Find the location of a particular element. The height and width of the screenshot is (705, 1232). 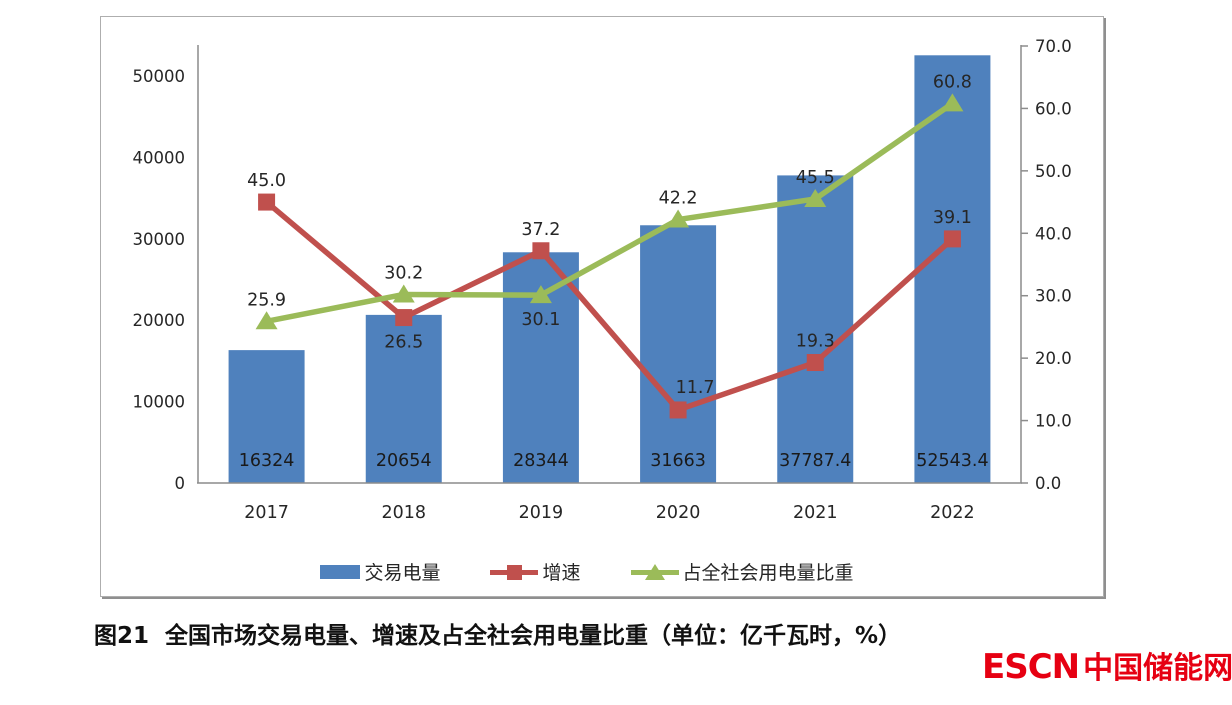

logo-latin-text: ESCN is located at coordinates (1031, 667).